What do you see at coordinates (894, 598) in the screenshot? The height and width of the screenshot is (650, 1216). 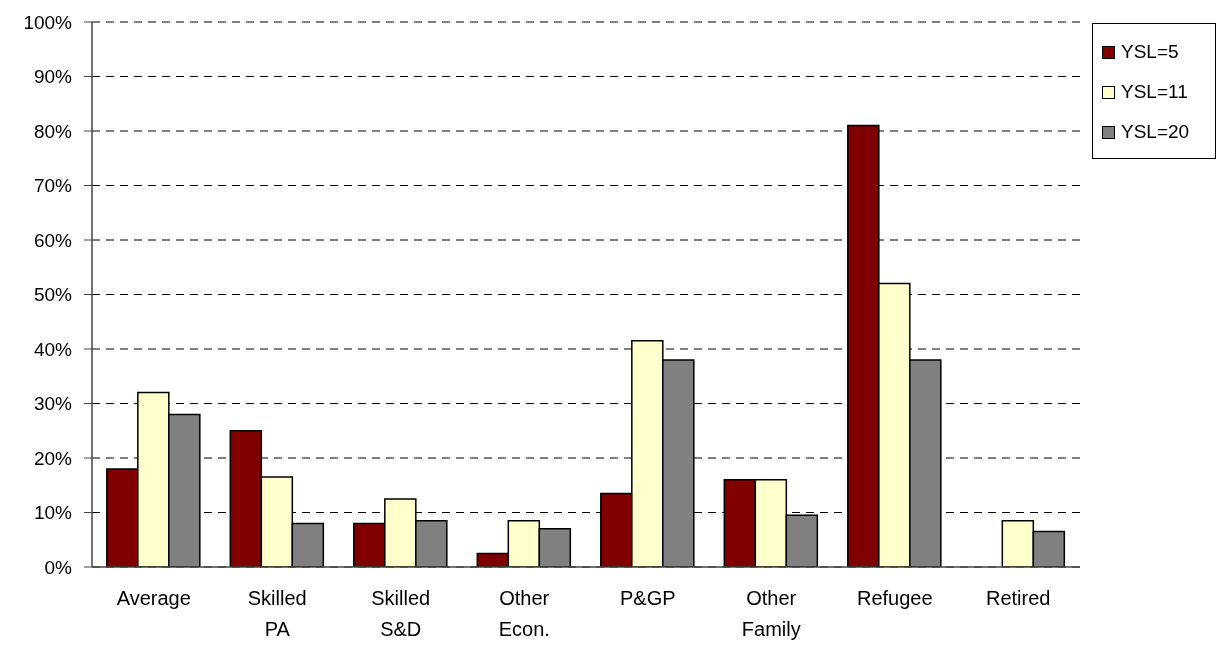 I see `x-tick-label: Refugee` at bounding box center [894, 598].